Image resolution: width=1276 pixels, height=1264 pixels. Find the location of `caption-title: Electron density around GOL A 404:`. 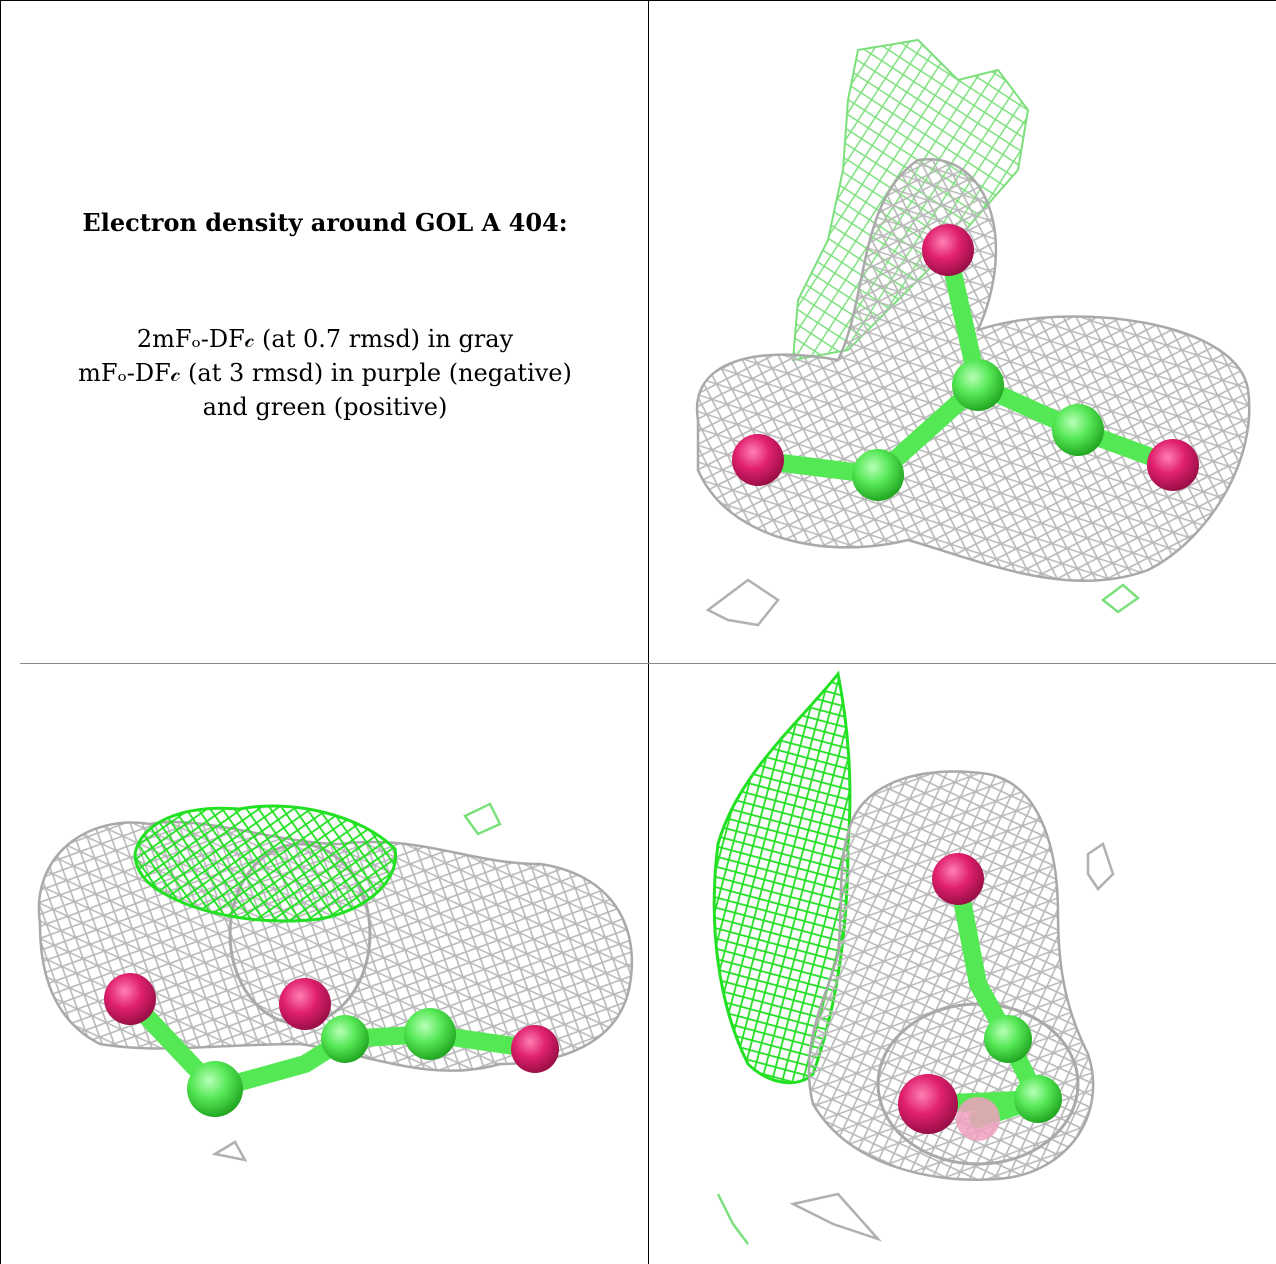

caption-title: Electron density around GOL A 404: is located at coordinates (325, 222).